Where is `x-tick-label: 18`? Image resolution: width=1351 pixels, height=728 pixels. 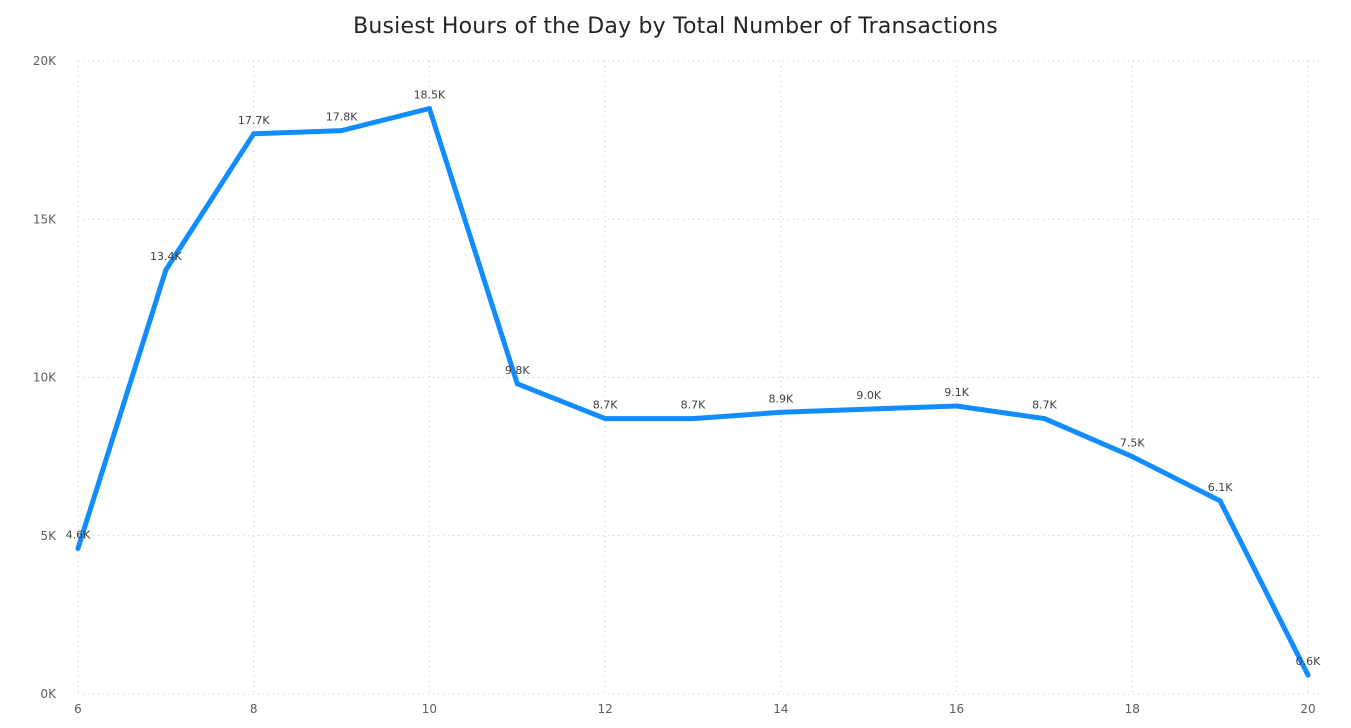 x-tick-label: 18 is located at coordinates (1132, 709).